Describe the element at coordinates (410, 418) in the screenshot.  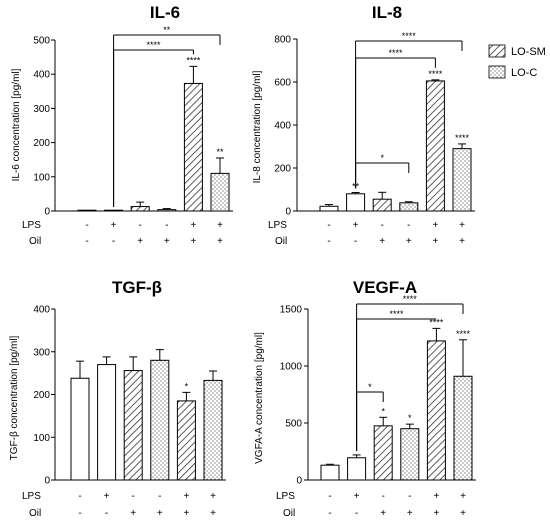
I see `significance-label: *` at that location.